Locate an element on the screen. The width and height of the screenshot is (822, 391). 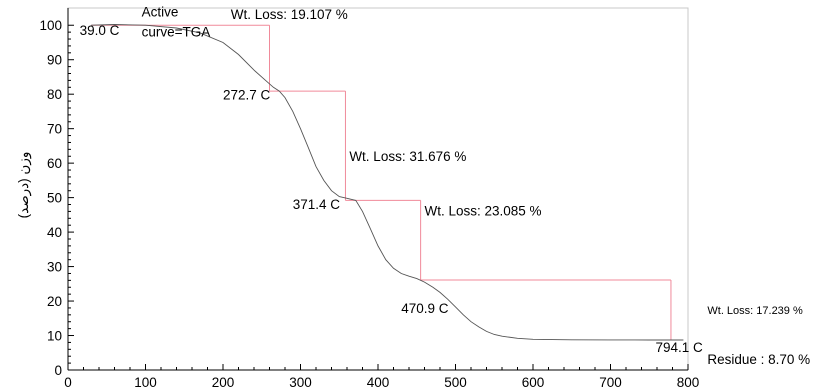
x-tick-label: 200 is located at coordinates (223, 382).